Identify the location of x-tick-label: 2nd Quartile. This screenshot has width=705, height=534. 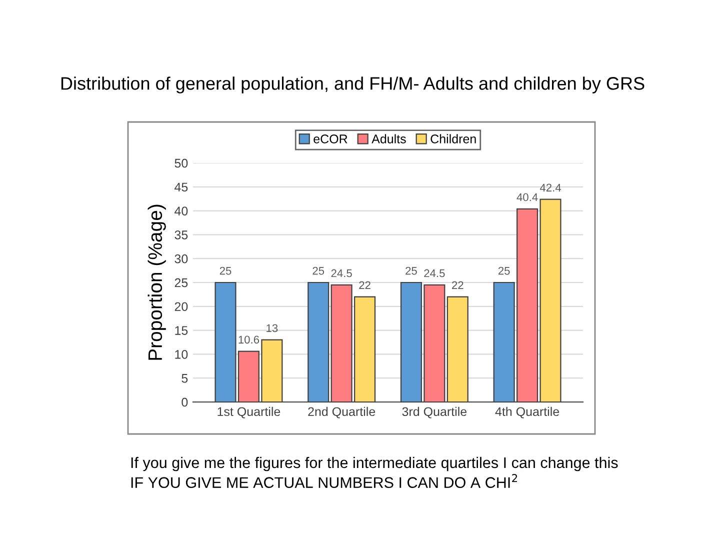
(342, 412).